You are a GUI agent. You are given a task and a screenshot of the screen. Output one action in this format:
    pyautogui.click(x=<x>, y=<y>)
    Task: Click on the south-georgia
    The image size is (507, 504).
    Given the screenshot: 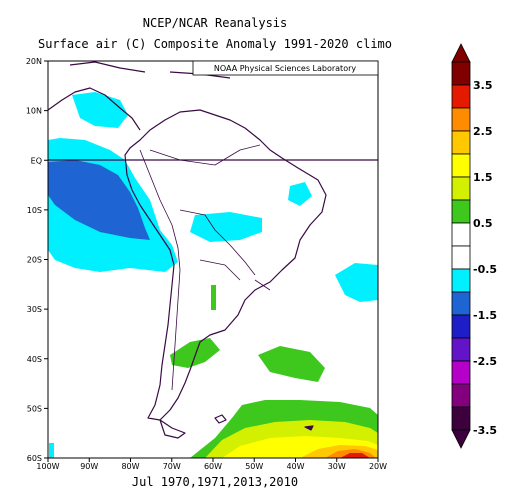 What is the action you would take?
    pyautogui.click(x=309, y=428)
    